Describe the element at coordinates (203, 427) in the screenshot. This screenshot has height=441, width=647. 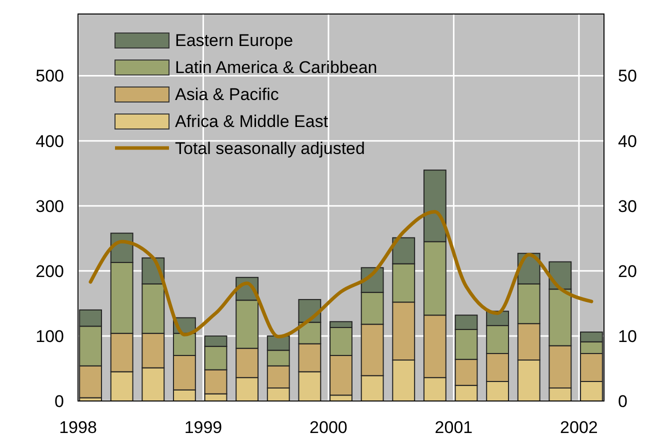
I see `x-tick-label: 1999` at that location.